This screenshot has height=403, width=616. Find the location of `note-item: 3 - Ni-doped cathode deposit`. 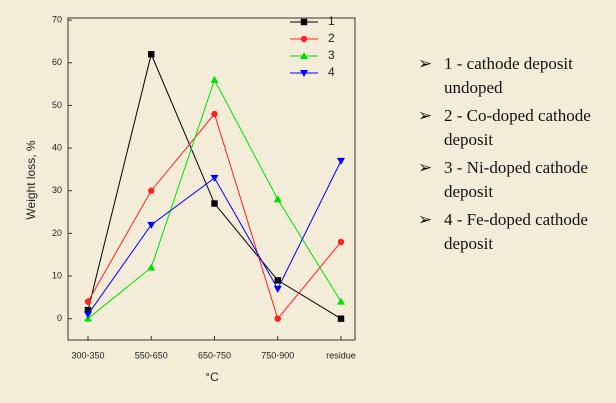

note-item: 3 - Ni-doped cathode deposit is located at coordinates (513, 180).